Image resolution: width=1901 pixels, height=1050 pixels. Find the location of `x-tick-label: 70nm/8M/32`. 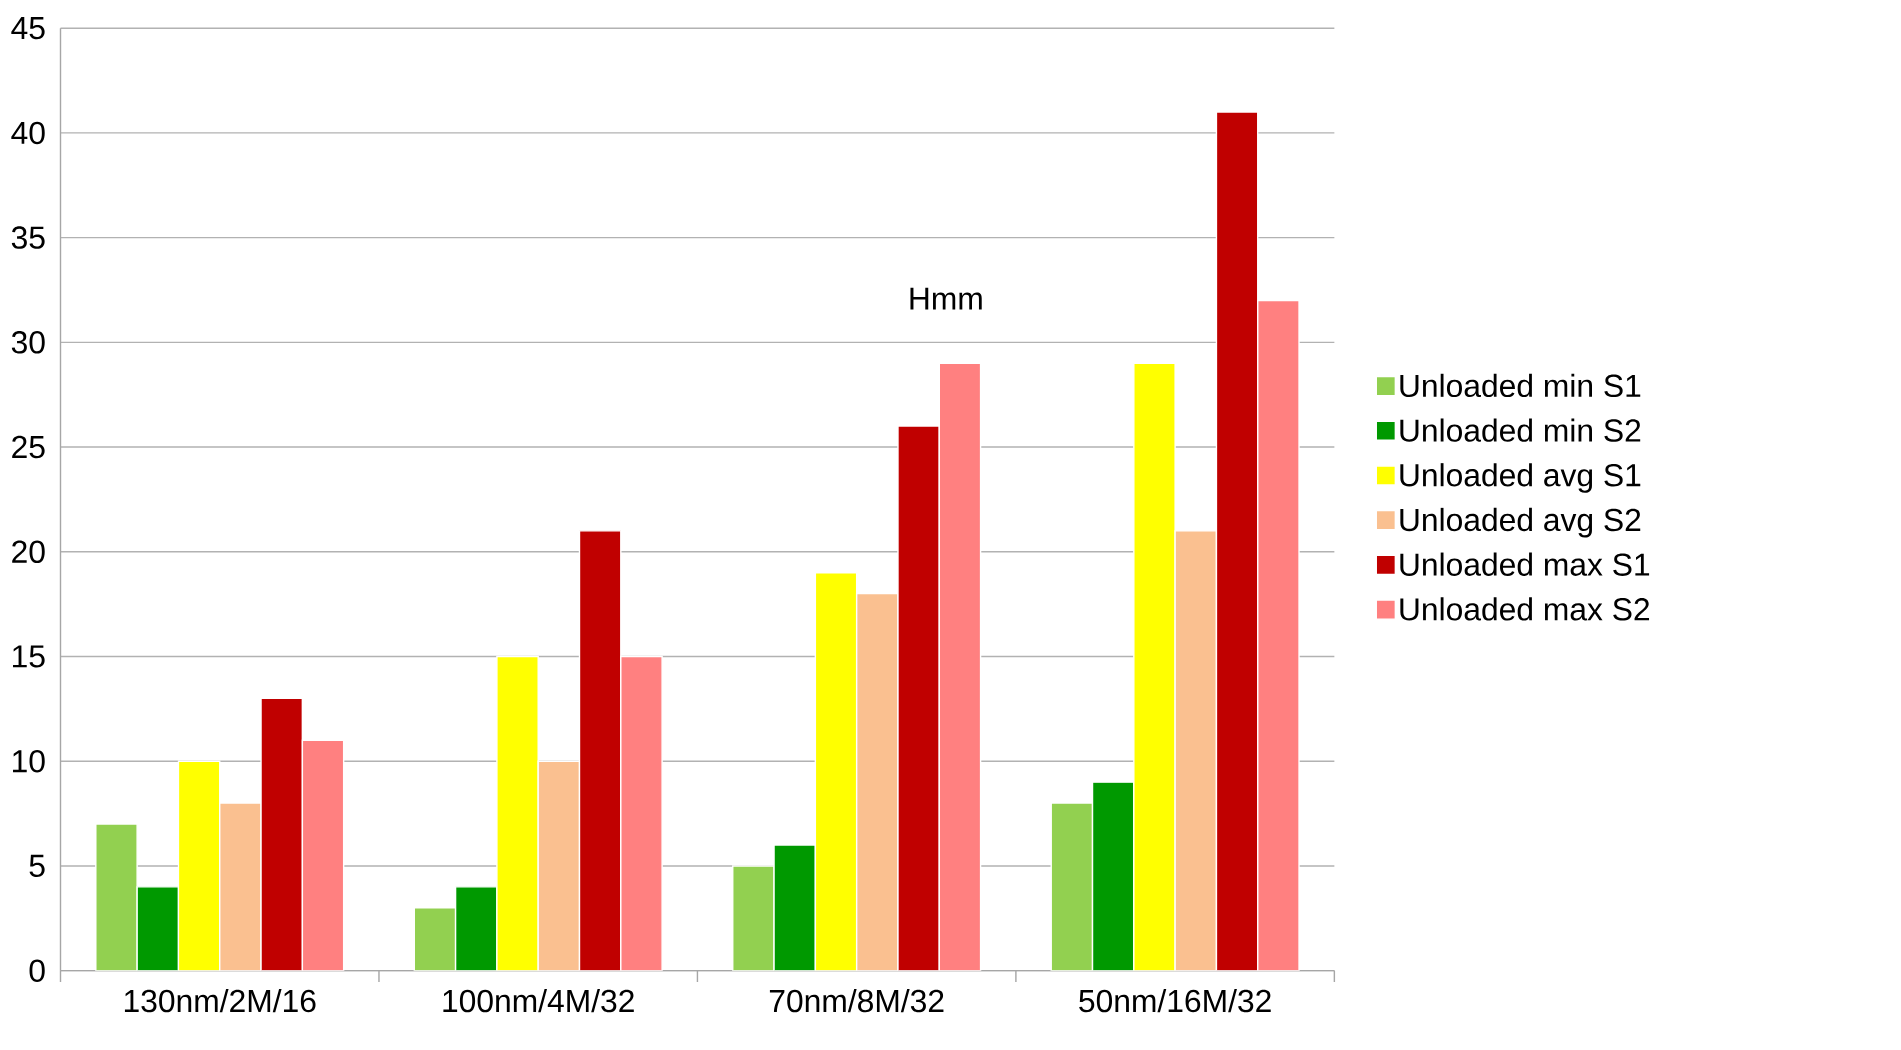

x-tick-label: 70nm/8M/32 is located at coordinates (856, 1000).